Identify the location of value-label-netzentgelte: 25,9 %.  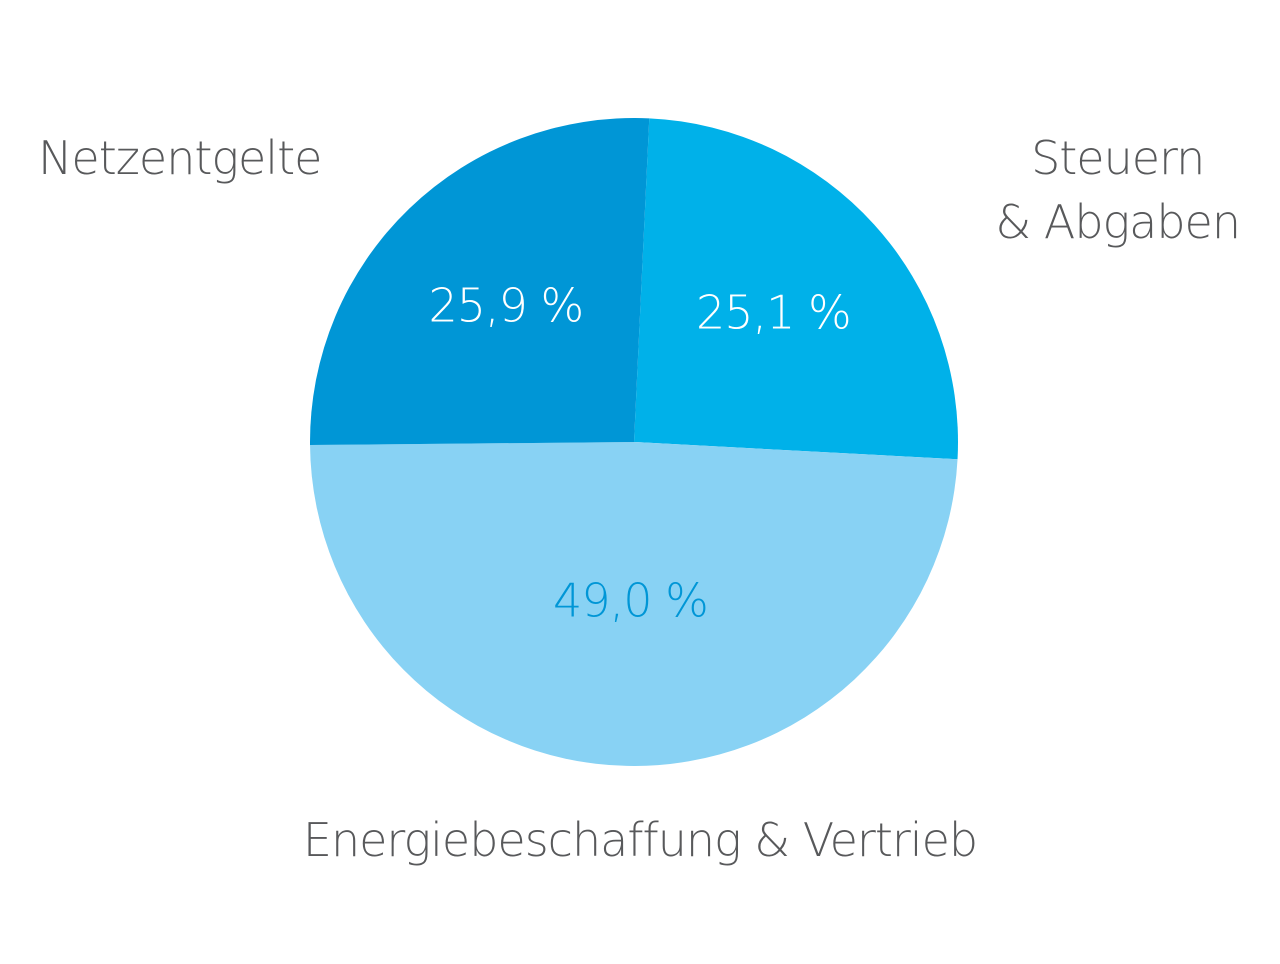
(506, 305).